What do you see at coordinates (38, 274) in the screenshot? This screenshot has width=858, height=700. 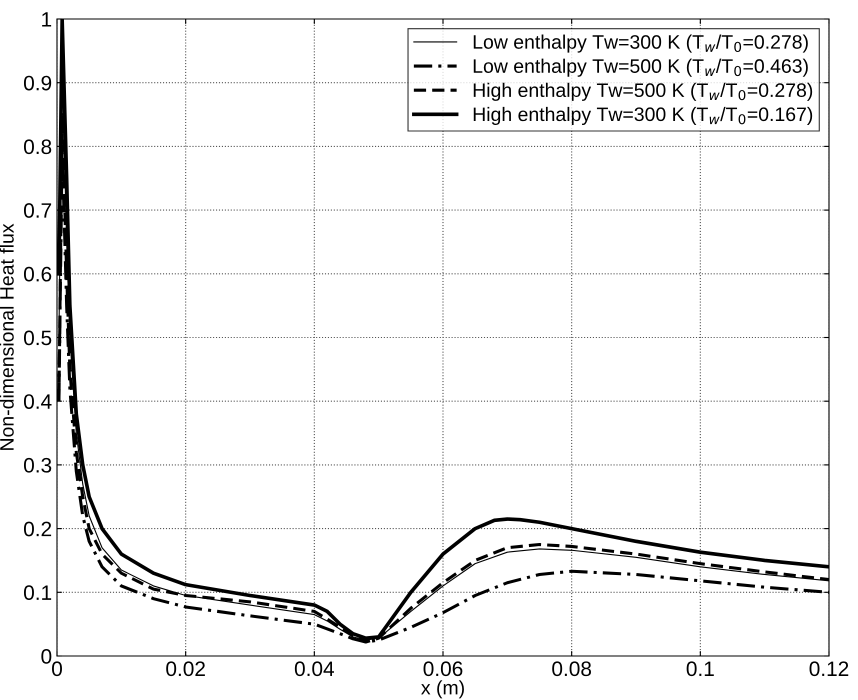 I see `y-tick-label: 0.6` at bounding box center [38, 274].